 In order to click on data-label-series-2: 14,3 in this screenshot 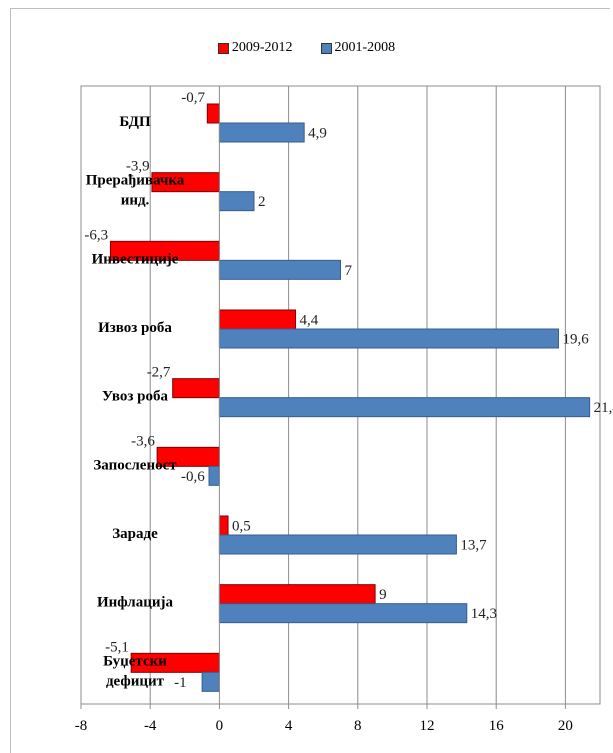, I will do `click(484, 614)`.